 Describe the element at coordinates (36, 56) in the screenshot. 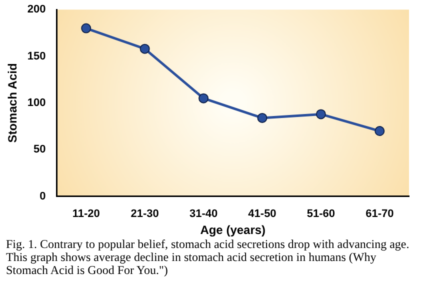

I see `y-tick-label: 150` at that location.